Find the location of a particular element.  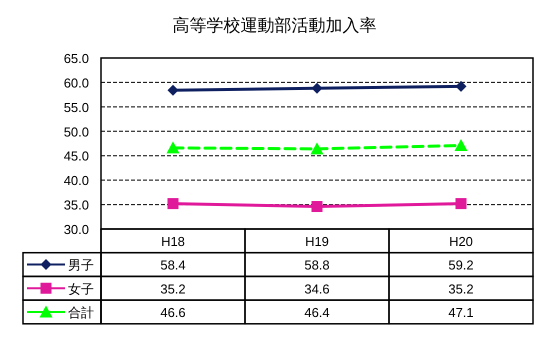

data-label: 46.6 is located at coordinates (173, 312).